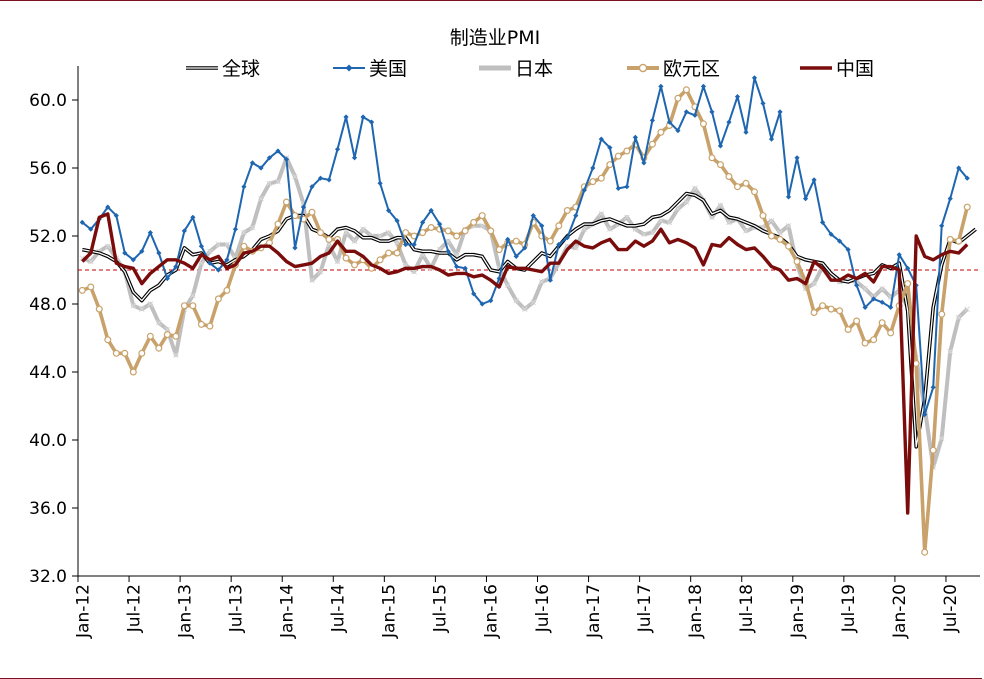 This screenshot has width=984, height=679. What do you see at coordinates (534, 69) in the screenshot?
I see `legend-label: 日本` at bounding box center [534, 69].